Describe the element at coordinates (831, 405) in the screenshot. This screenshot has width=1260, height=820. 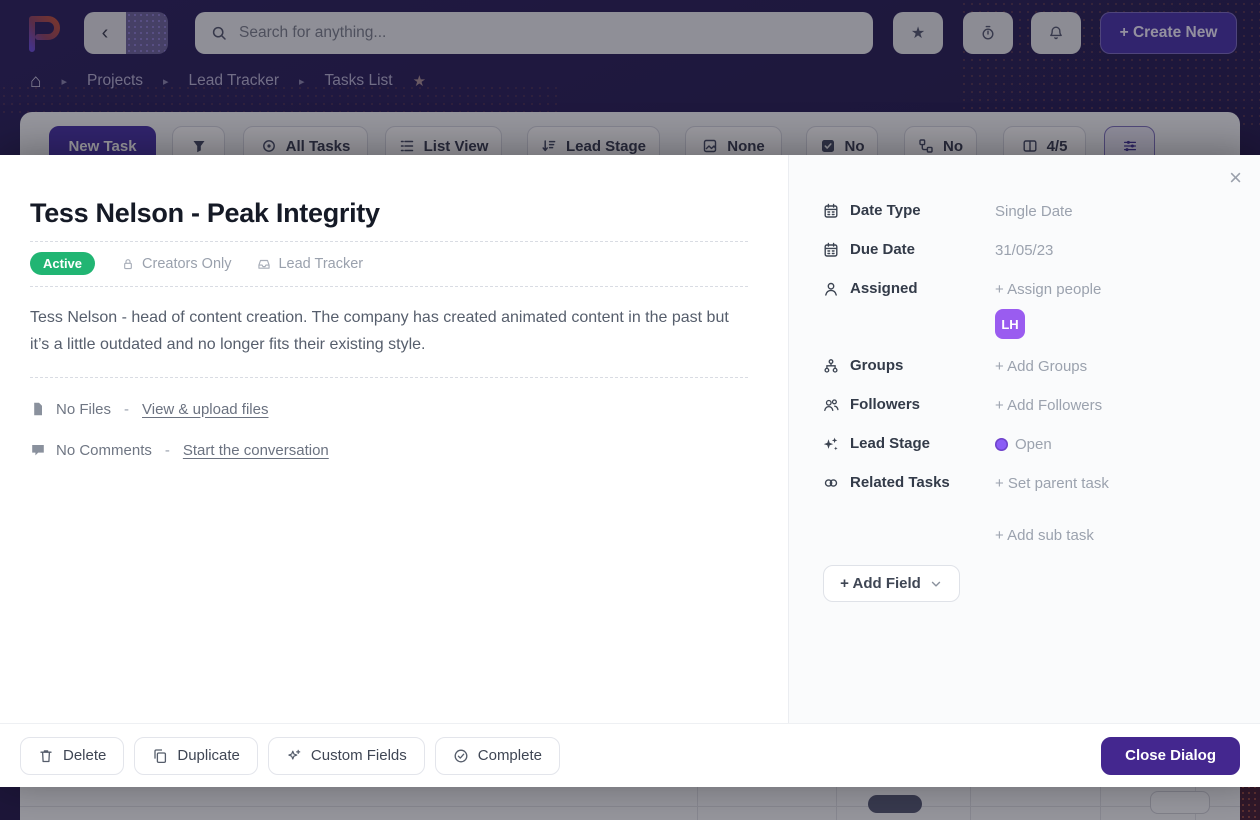
I see `users-icon` at that location.